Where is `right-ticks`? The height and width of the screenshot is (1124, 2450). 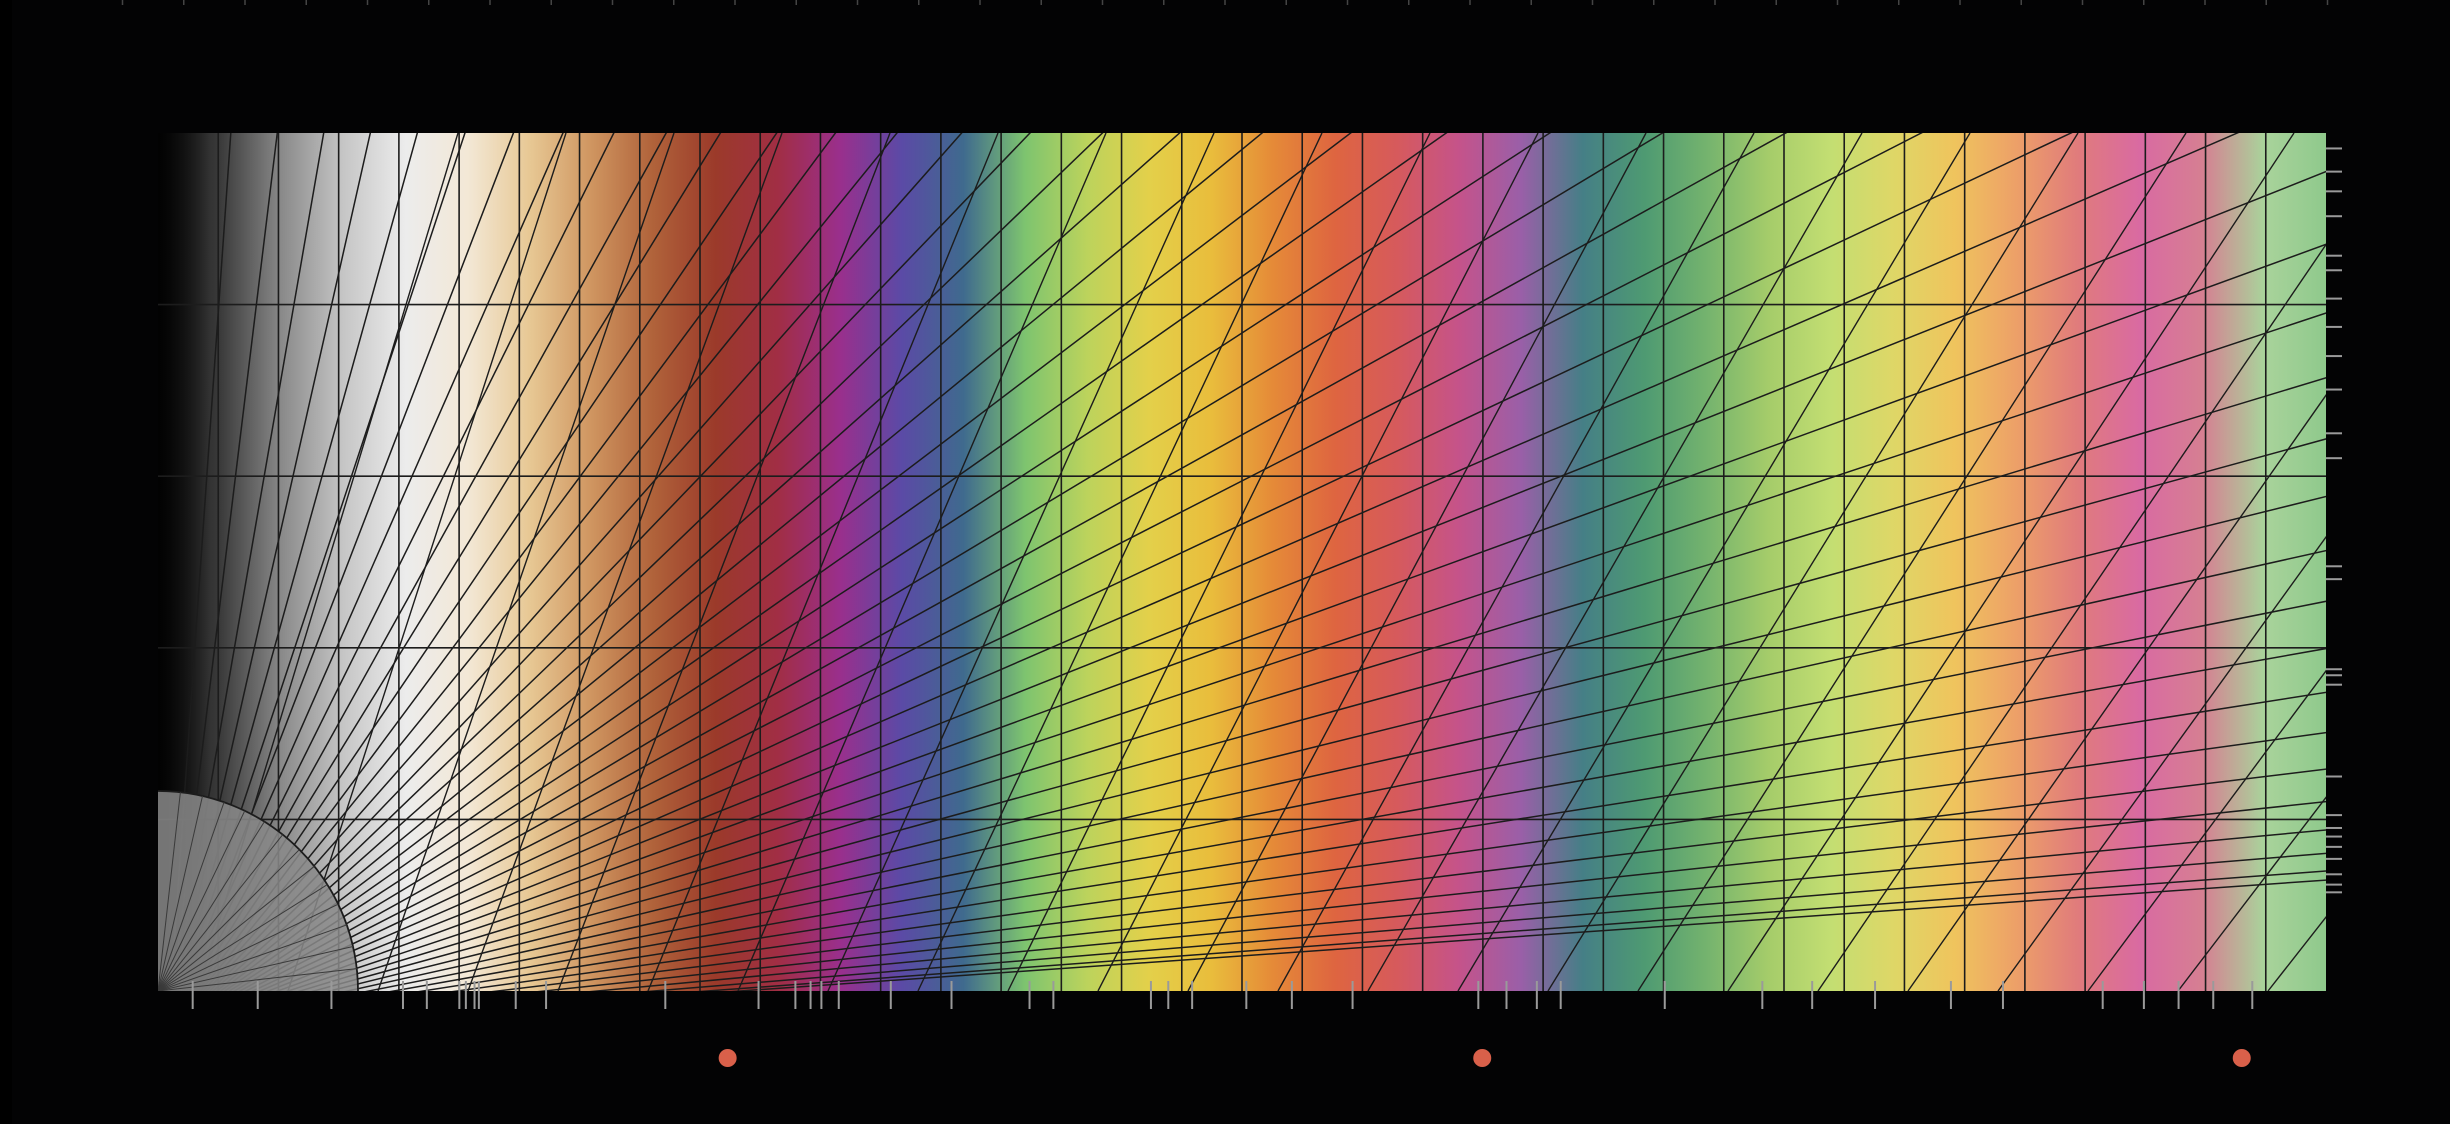
right-ticks is located at coordinates (2334, 520).